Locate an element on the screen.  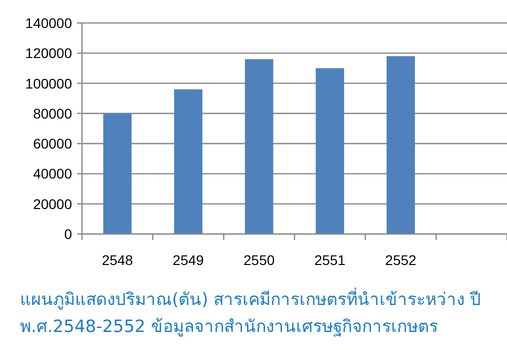
x-tick-label: 2550 is located at coordinates (259, 260).